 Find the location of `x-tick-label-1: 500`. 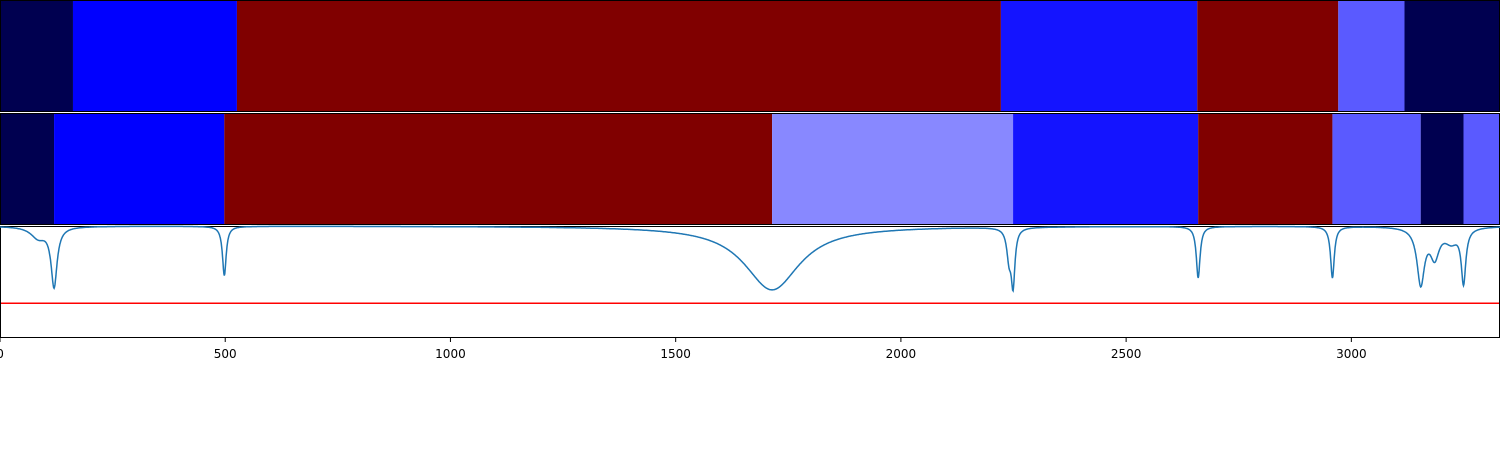

x-tick-label-1: 500 is located at coordinates (225, 354).